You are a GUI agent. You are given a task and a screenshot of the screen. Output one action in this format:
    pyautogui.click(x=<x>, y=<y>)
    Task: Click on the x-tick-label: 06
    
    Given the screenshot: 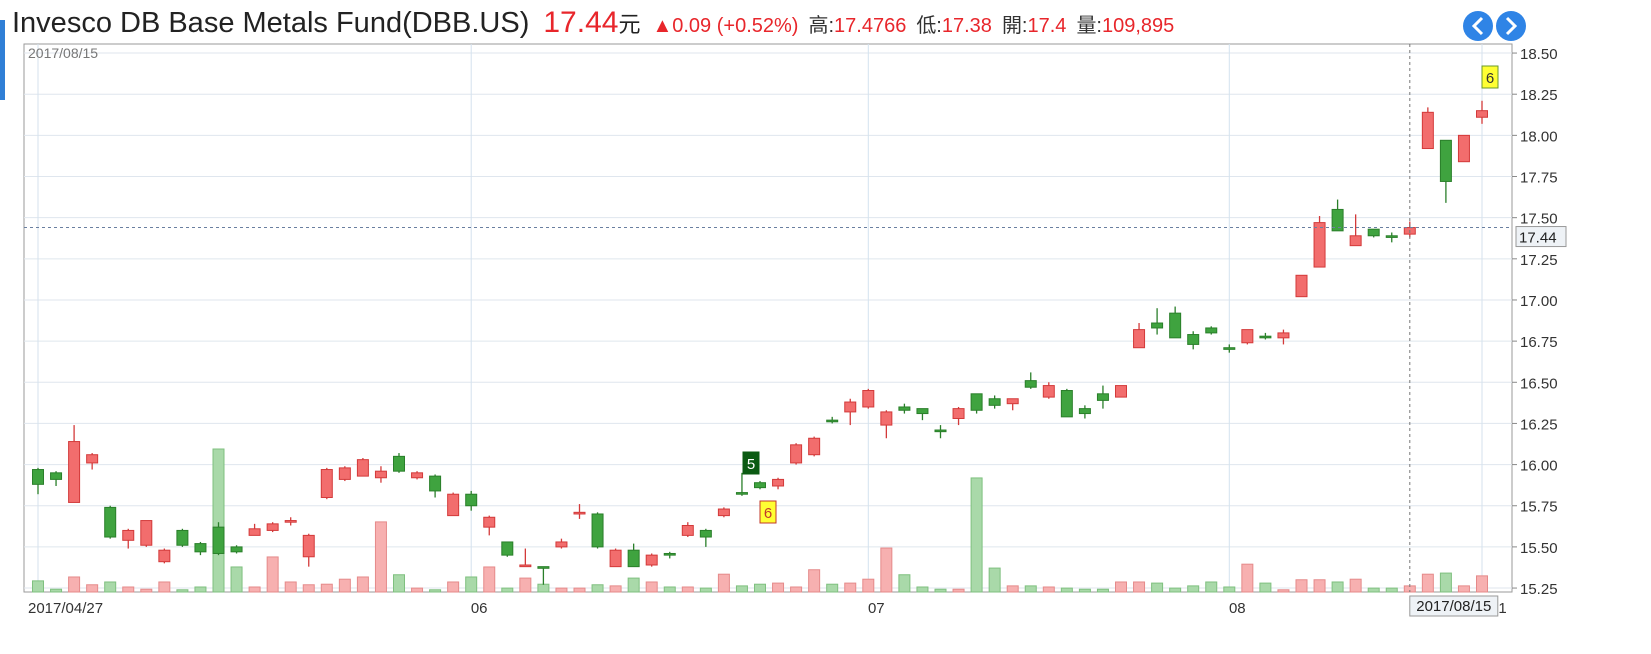 What is the action you would take?
    pyautogui.click(x=479, y=608)
    